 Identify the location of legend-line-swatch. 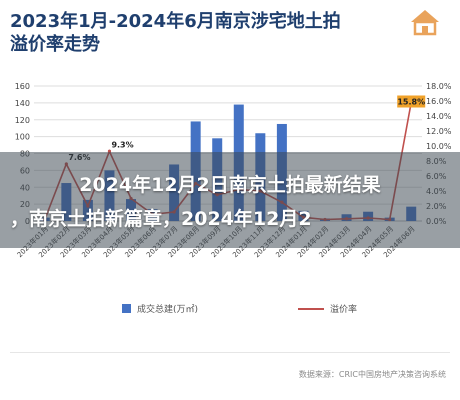
(311, 308).